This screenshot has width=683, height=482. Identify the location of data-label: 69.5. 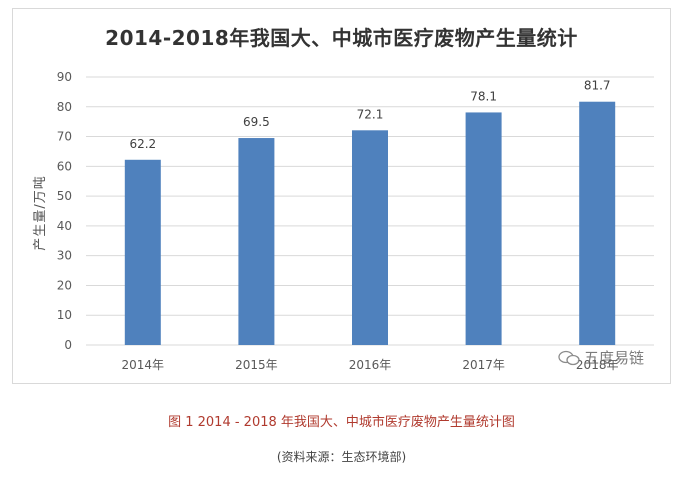
(256, 122).